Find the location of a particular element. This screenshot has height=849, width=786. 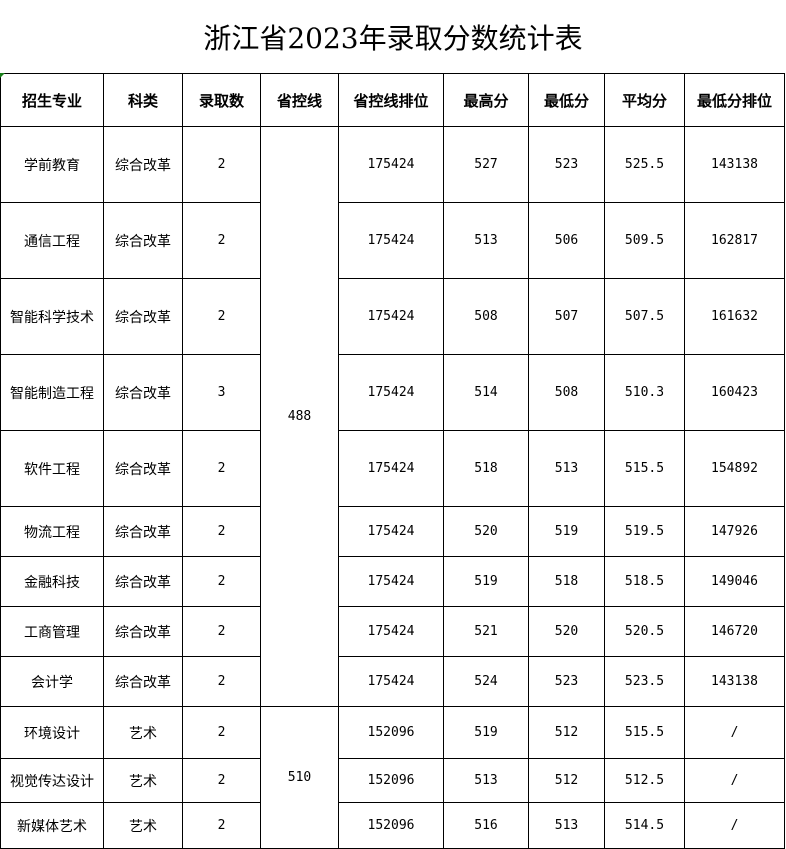

cell-major: 新媒体艺术 is located at coordinates (52, 825).